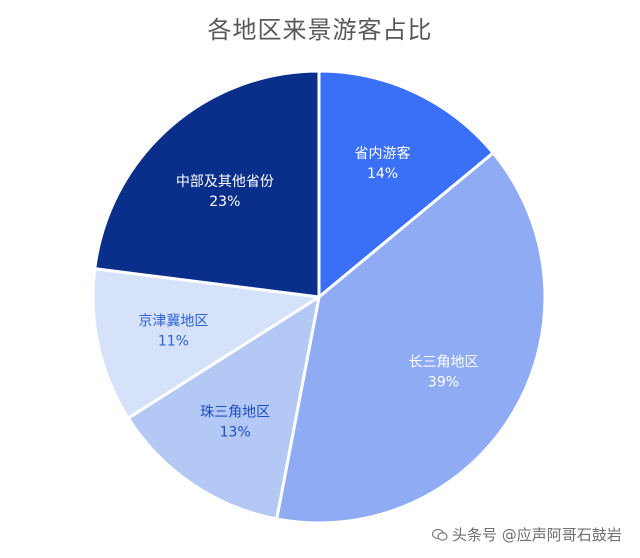  Describe the element at coordinates (173, 342) in the screenshot. I see `slice-value-4: 11%` at that location.